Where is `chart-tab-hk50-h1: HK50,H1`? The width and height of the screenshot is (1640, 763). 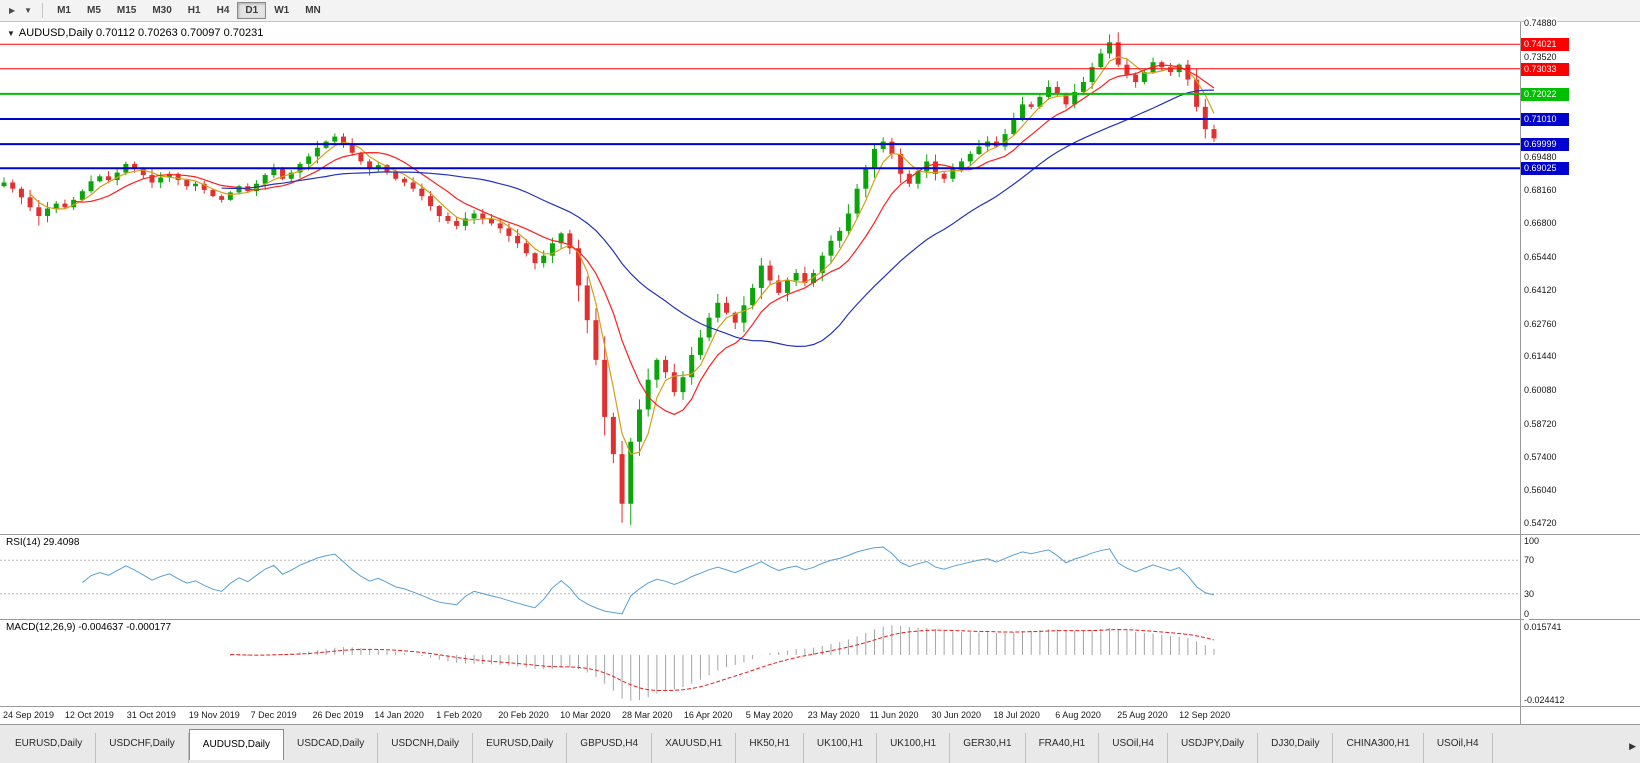
chart-tab-hk50-h1: HK50,H1 is located at coordinates (770, 748).